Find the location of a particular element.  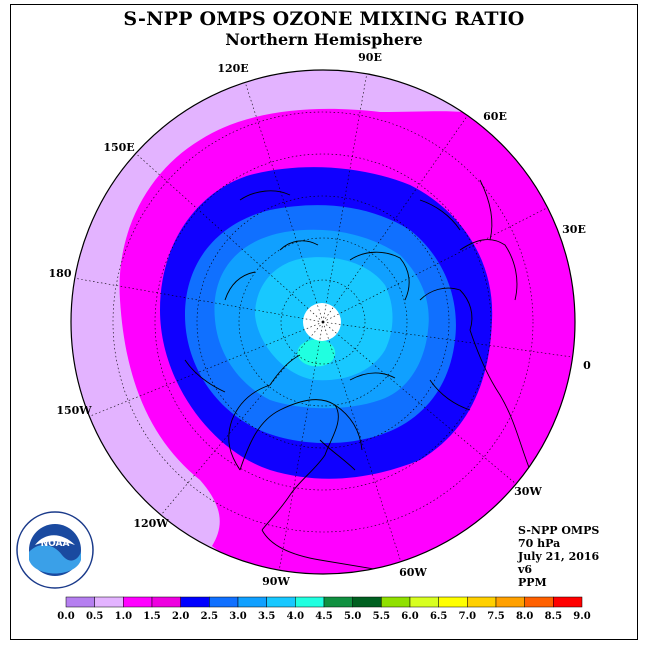

colorbar-tick-label: 8.5 is located at coordinates (553, 616).